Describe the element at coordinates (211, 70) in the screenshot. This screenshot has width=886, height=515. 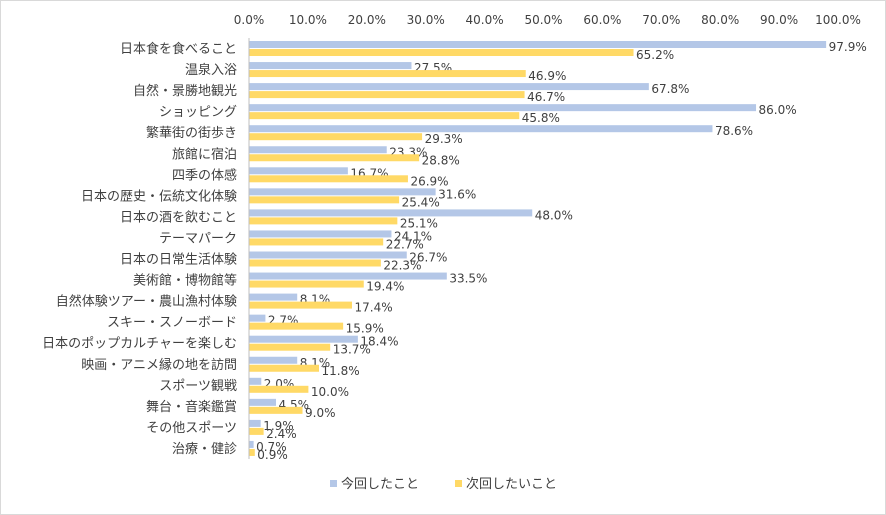
I see `category-label: 温泉入浴` at that location.